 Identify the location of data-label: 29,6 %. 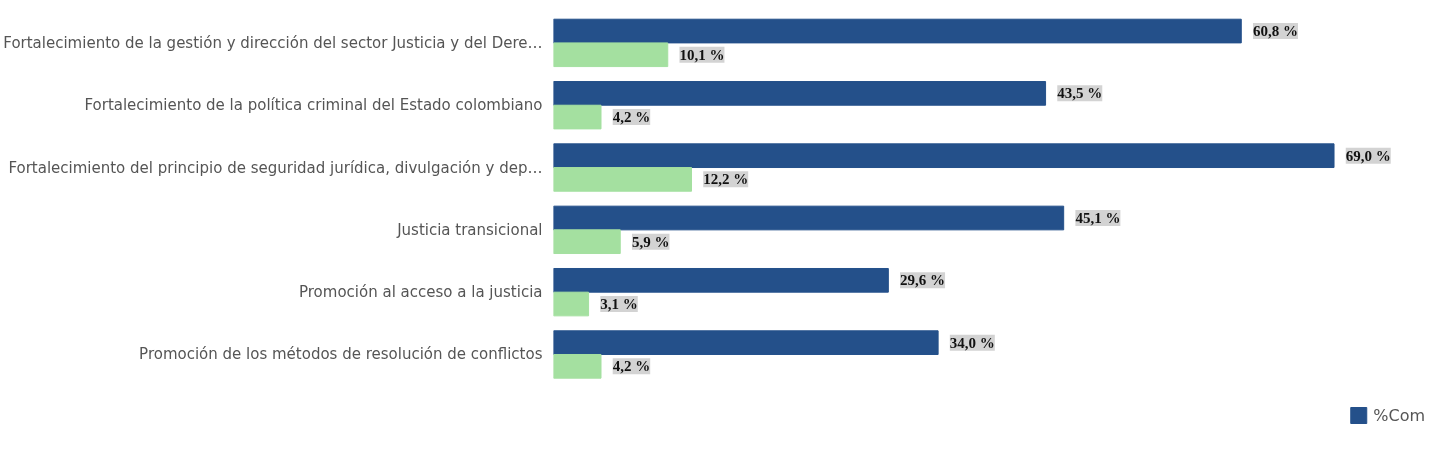
(923, 280).